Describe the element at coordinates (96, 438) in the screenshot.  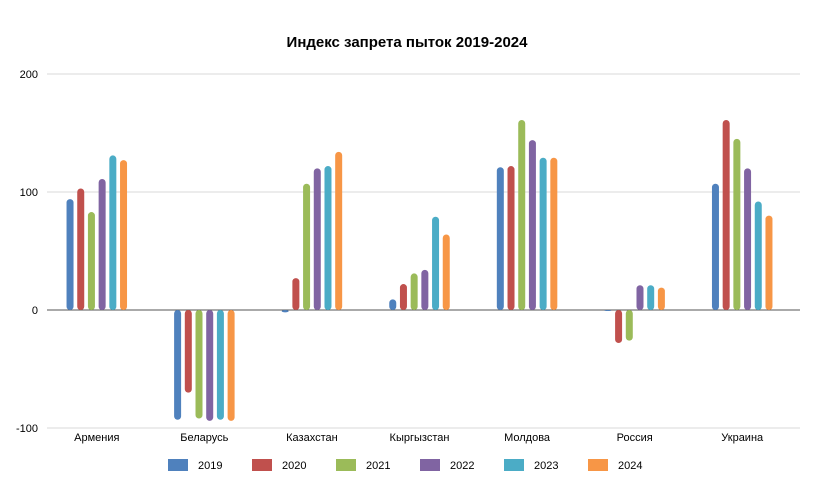
I see `x-category-label: Армения` at that location.